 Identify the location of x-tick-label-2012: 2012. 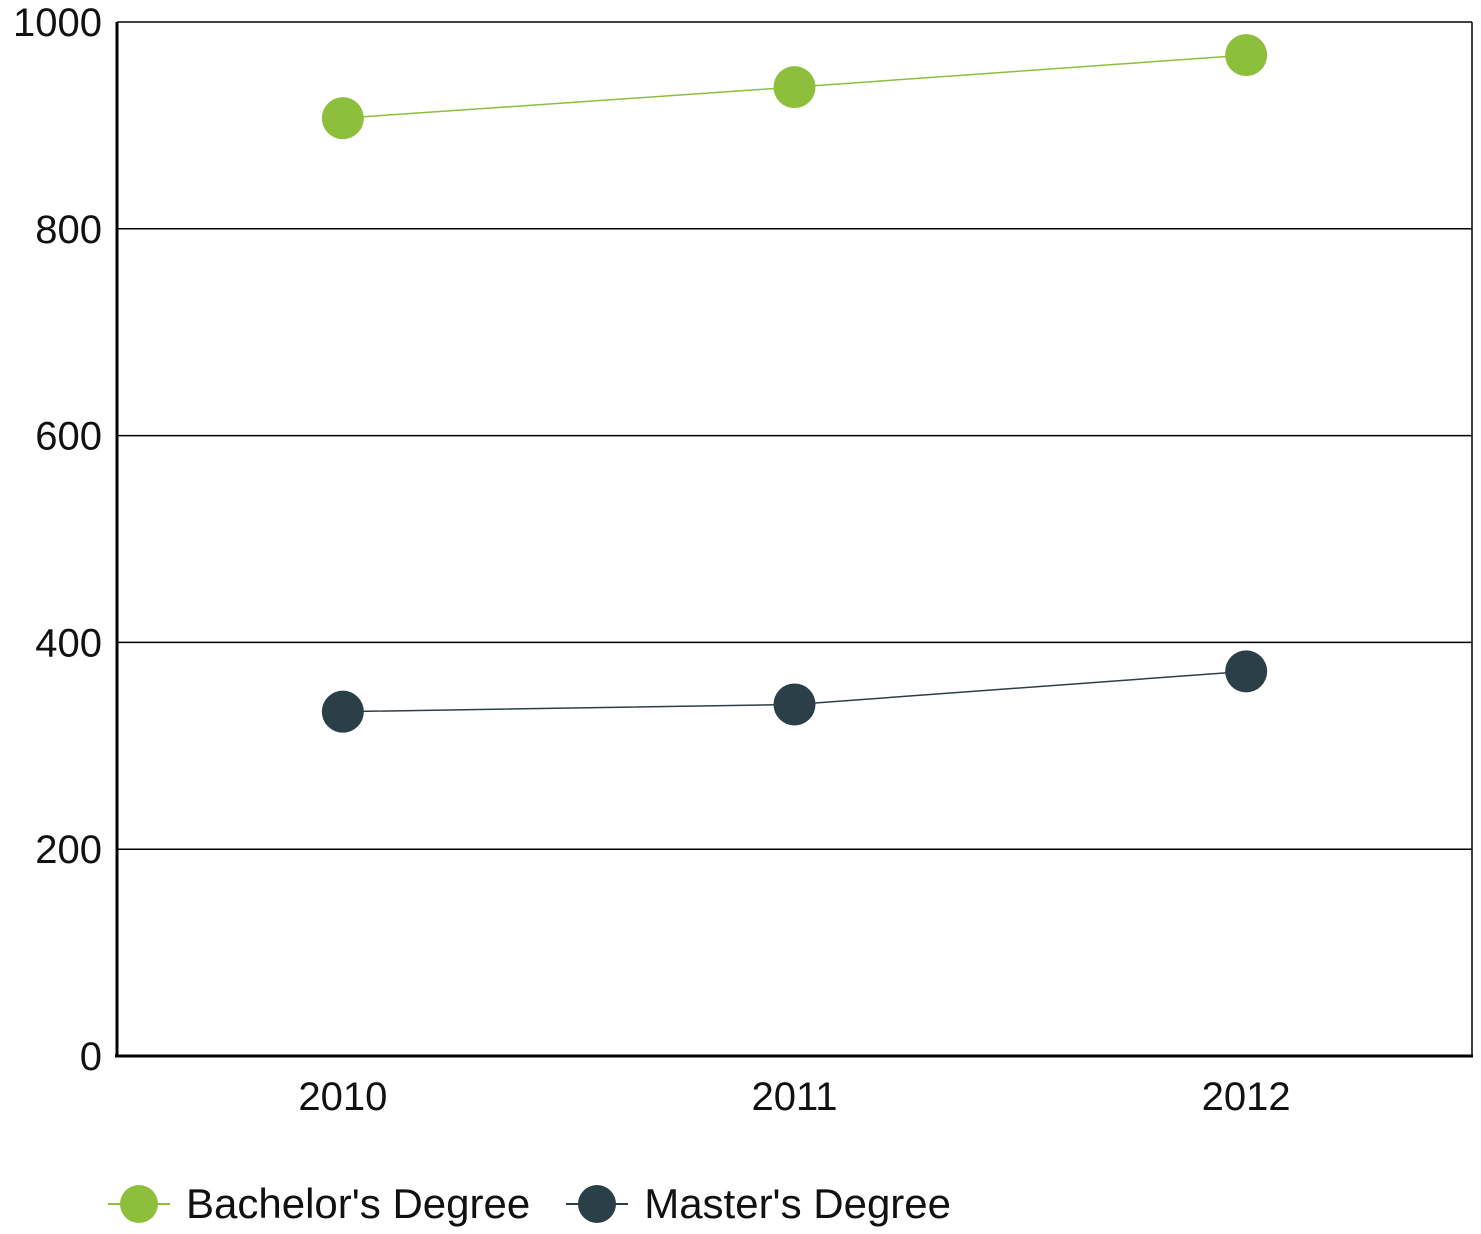
(1246, 1097).